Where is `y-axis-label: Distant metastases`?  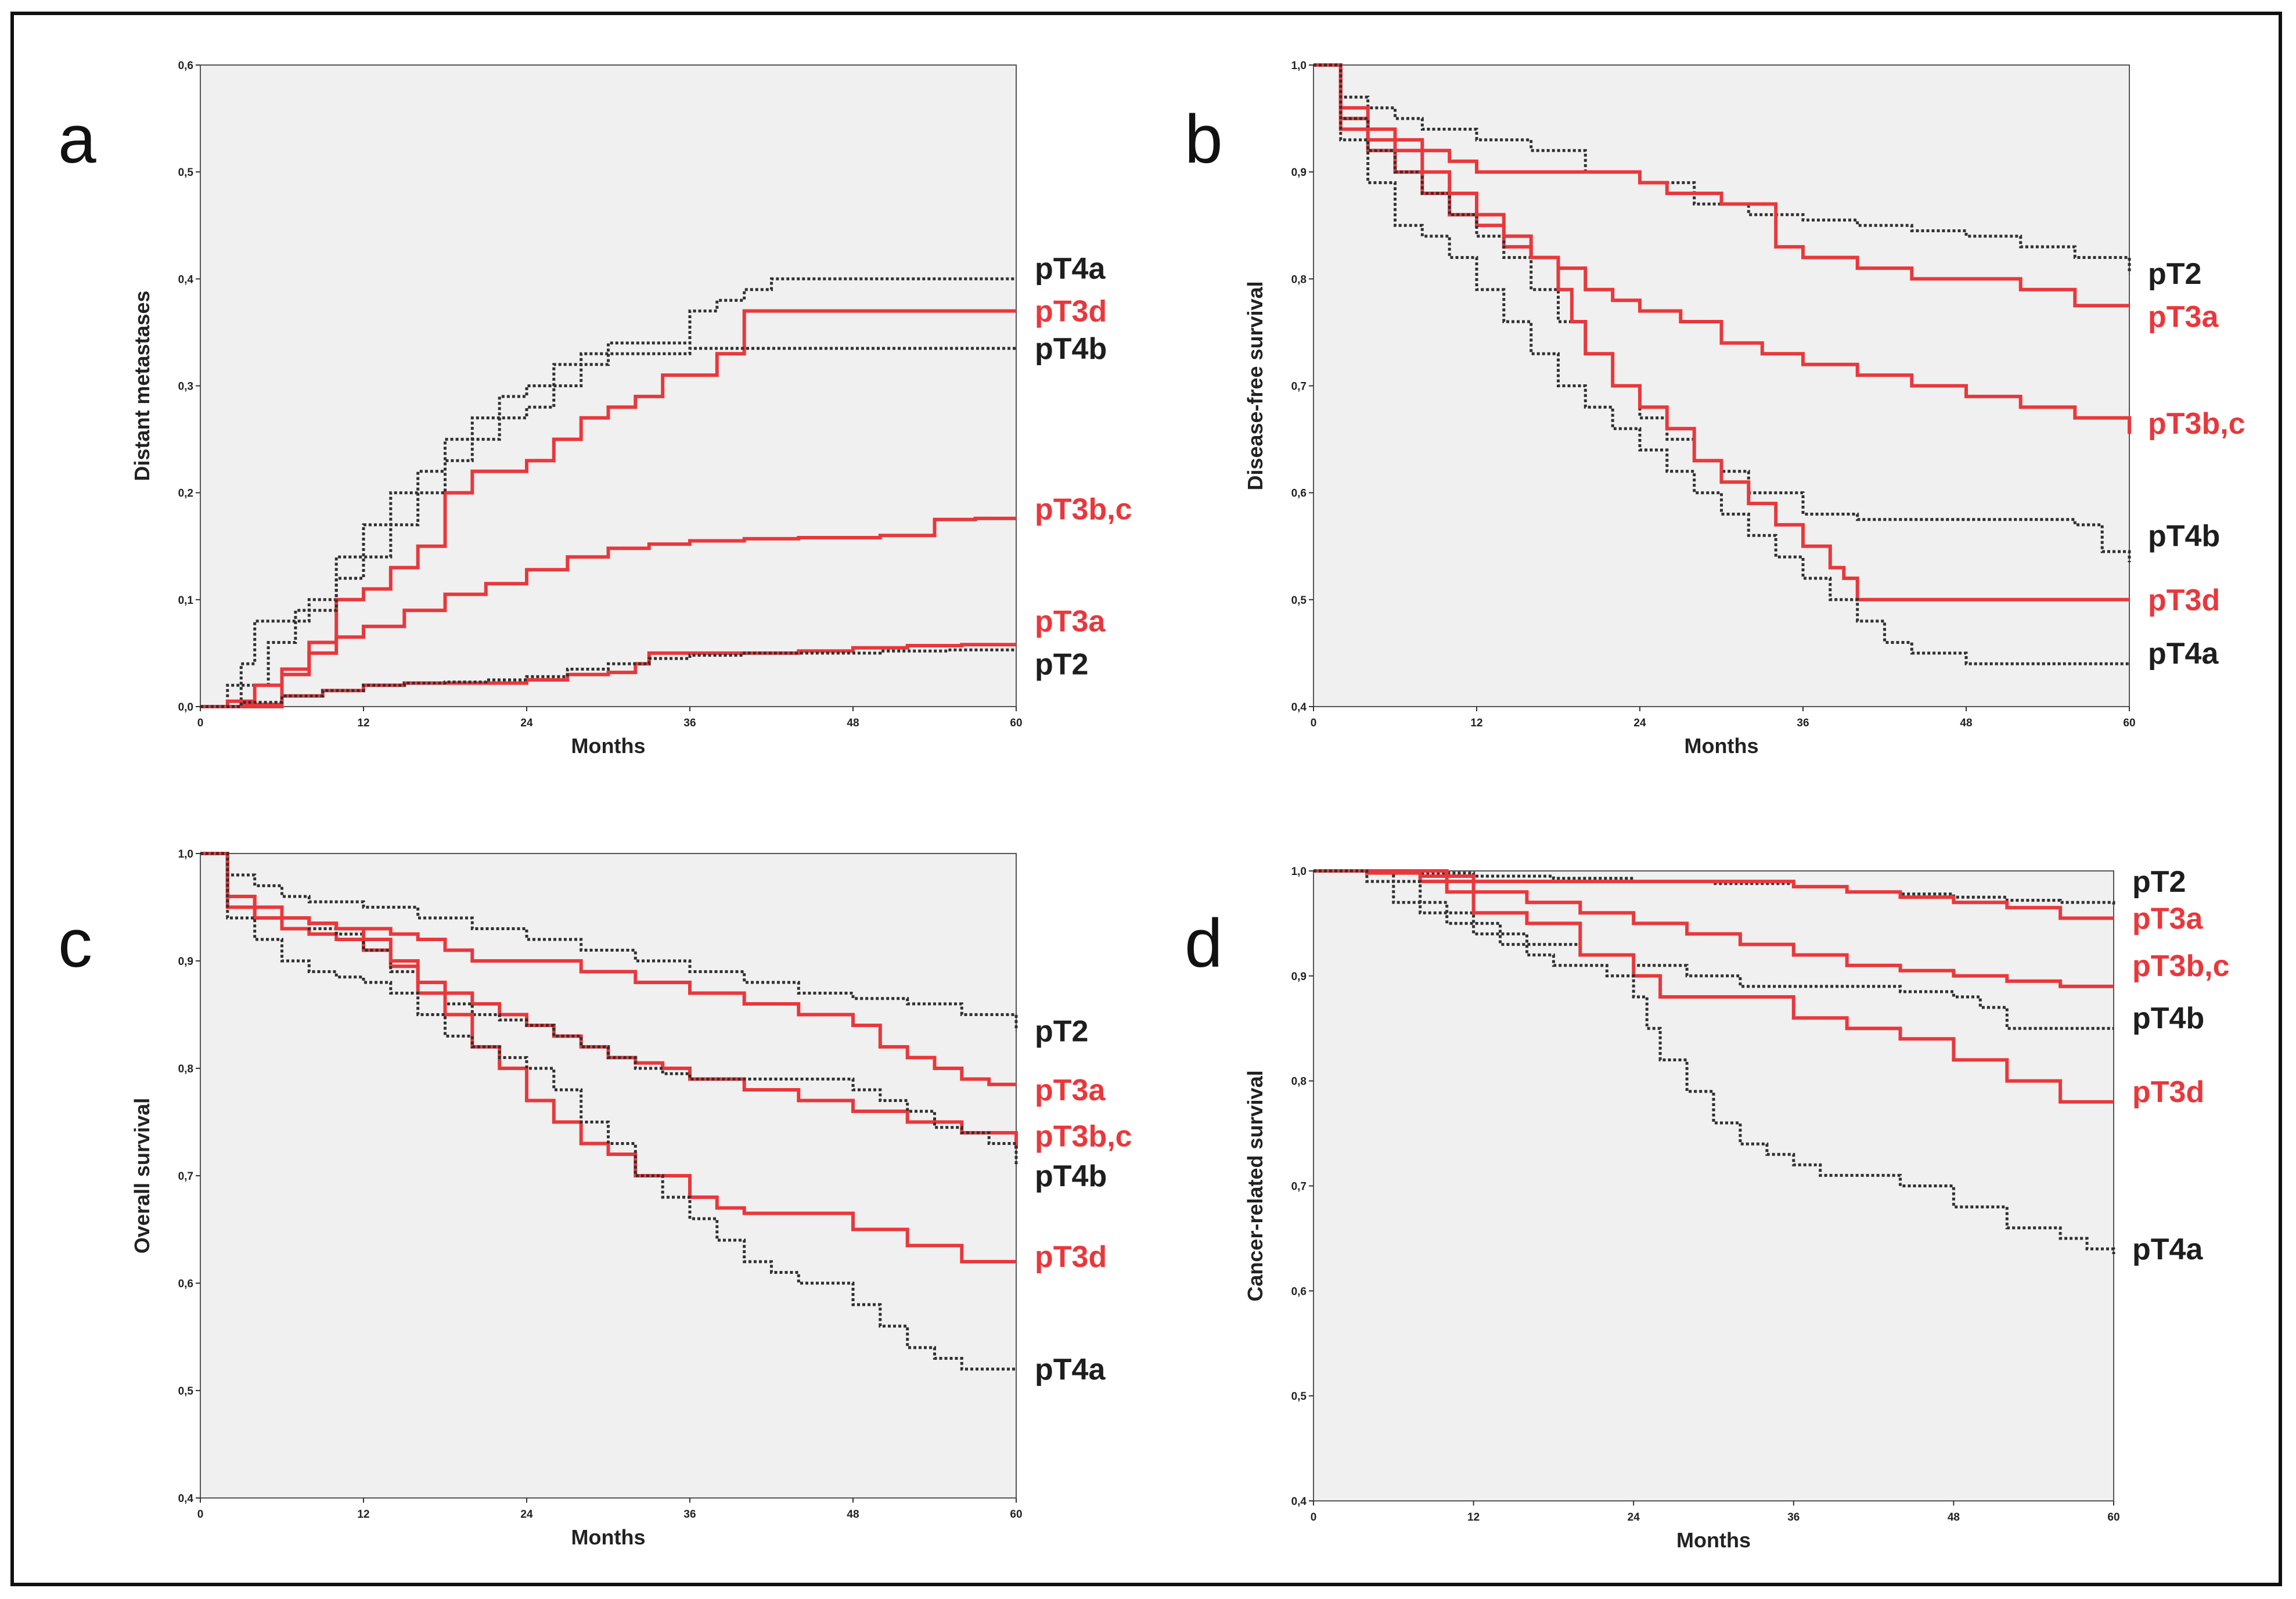 y-axis-label: Distant metastases is located at coordinates (142, 385).